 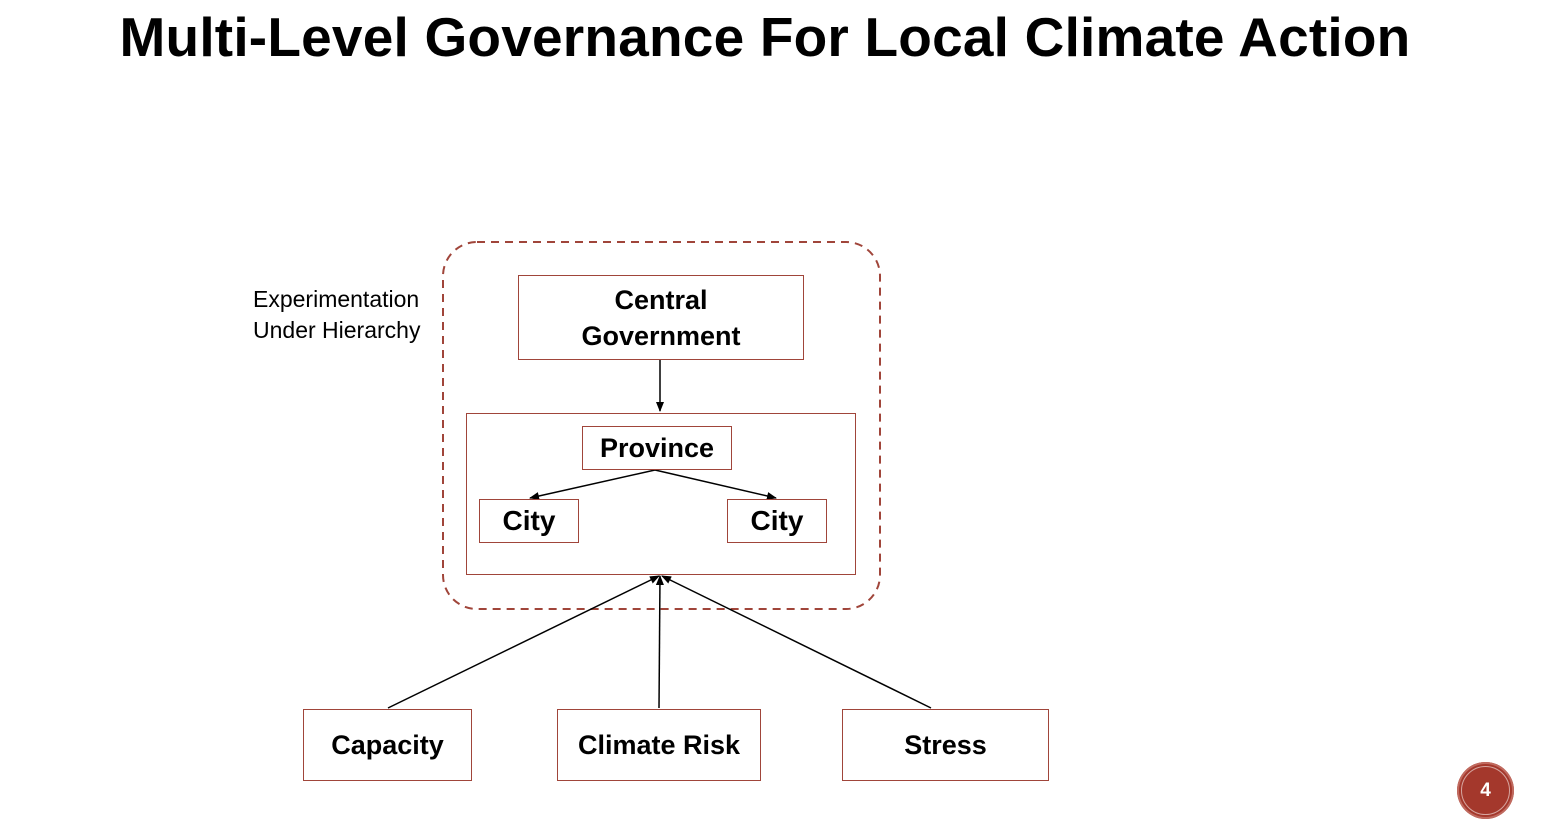 What do you see at coordinates (777, 521) in the screenshot?
I see `city-box-right: City` at bounding box center [777, 521].